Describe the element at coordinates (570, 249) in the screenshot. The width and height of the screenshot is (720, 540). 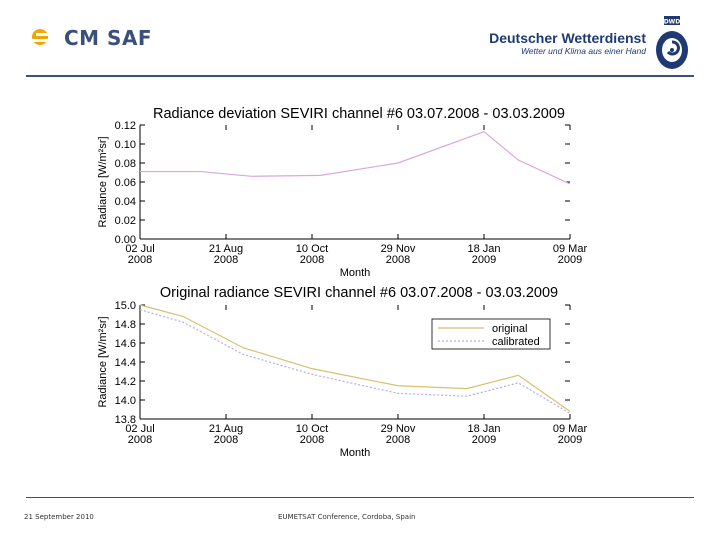
I see `chart-0-xtick-label: 09 Mar` at that location.